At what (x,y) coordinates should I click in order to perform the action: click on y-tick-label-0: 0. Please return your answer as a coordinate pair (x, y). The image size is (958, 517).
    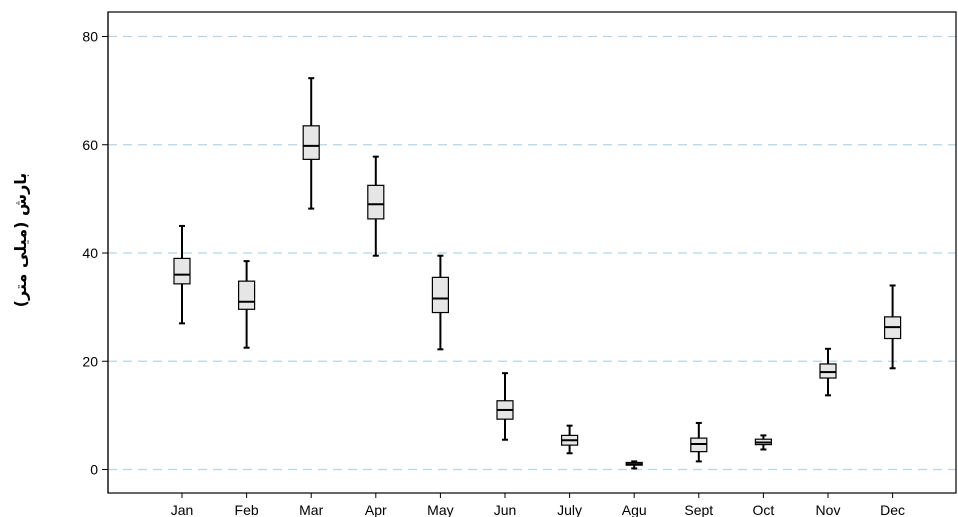
    Looking at the image, I should click on (94, 470).